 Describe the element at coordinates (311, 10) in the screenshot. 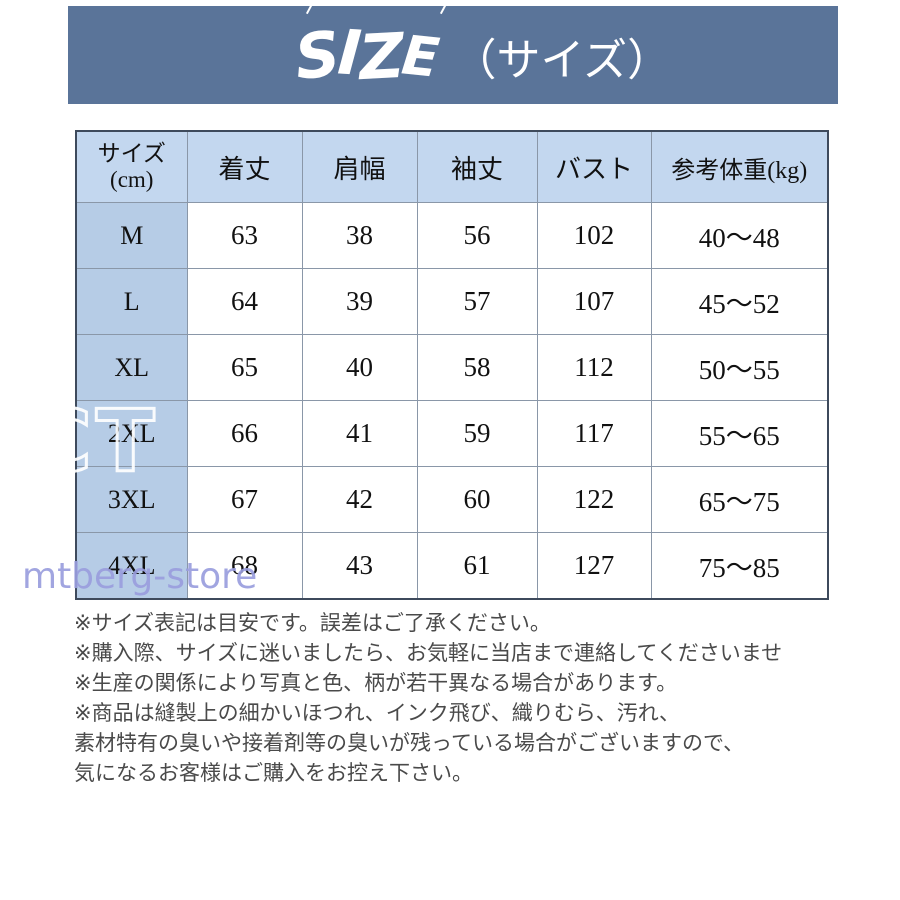

I see `decor-slash-left-icon` at that location.